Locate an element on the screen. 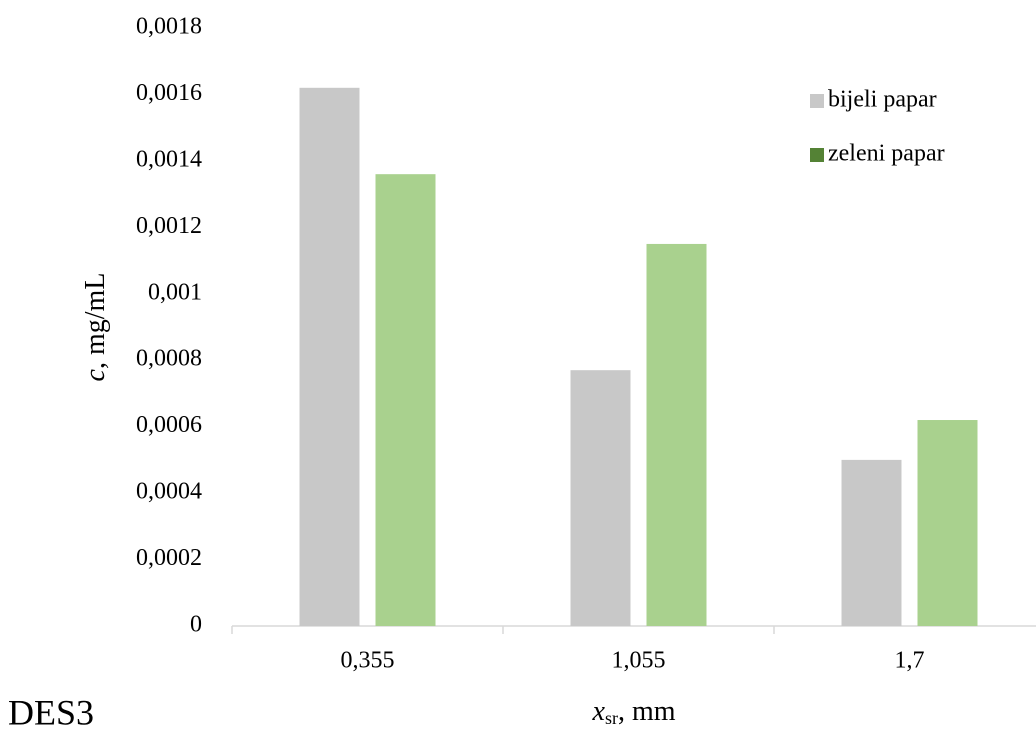 The width and height of the screenshot is (1036, 734). y-label-symbol: c is located at coordinates (95, 374).